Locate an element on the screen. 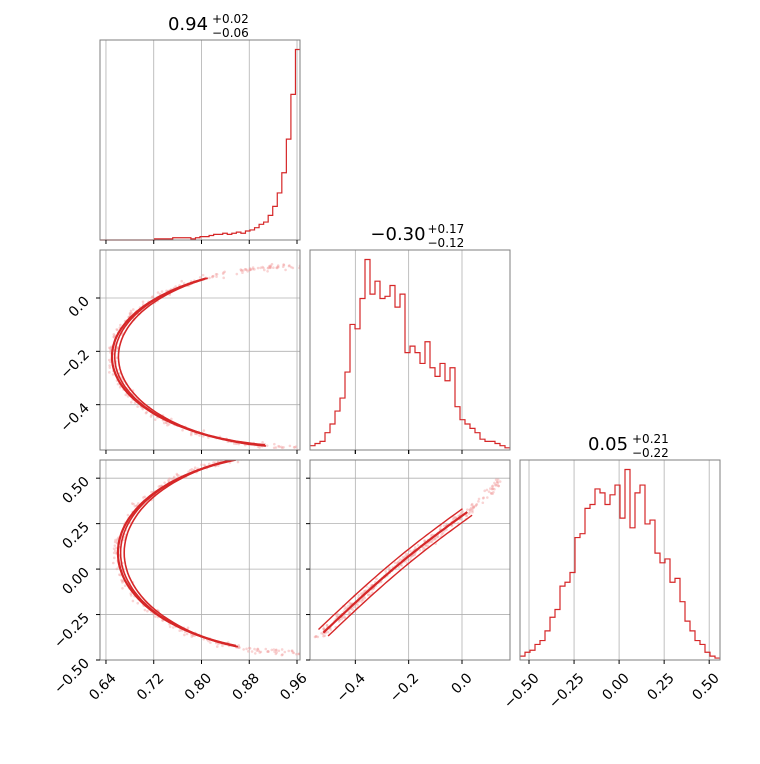 Image resolution: width=760 pixels, height=764 pixels. x-tick-label: 0.25 is located at coordinates (660, 686).